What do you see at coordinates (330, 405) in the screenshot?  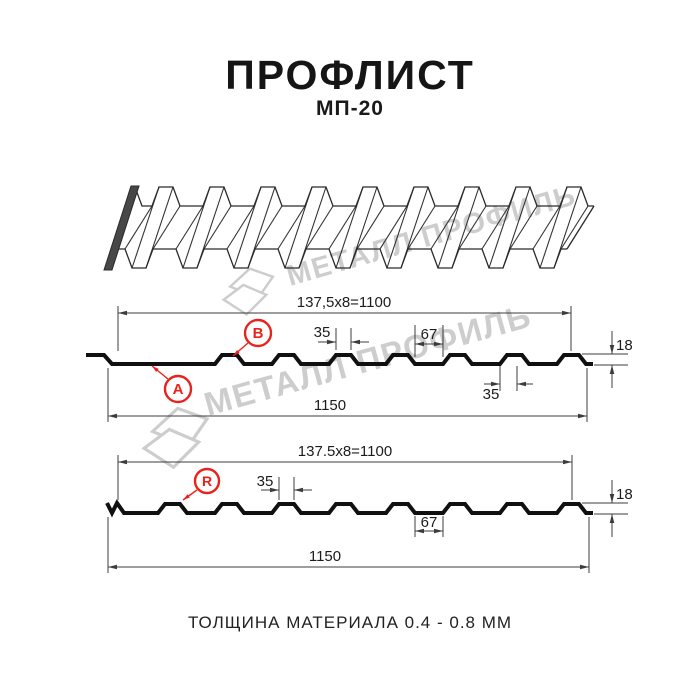 I see `dim-label-overall-width-top: 1150` at bounding box center [330, 405].